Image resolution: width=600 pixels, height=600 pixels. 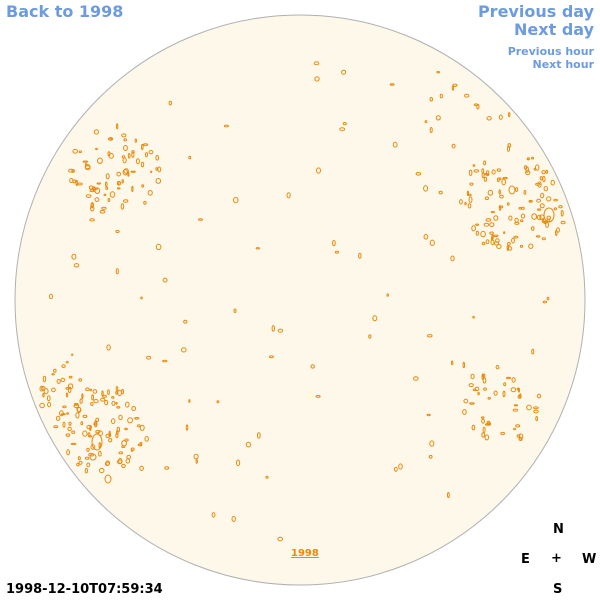 What do you see at coordinates (558, 529) in the screenshot?
I see `compass-north: N` at bounding box center [558, 529].